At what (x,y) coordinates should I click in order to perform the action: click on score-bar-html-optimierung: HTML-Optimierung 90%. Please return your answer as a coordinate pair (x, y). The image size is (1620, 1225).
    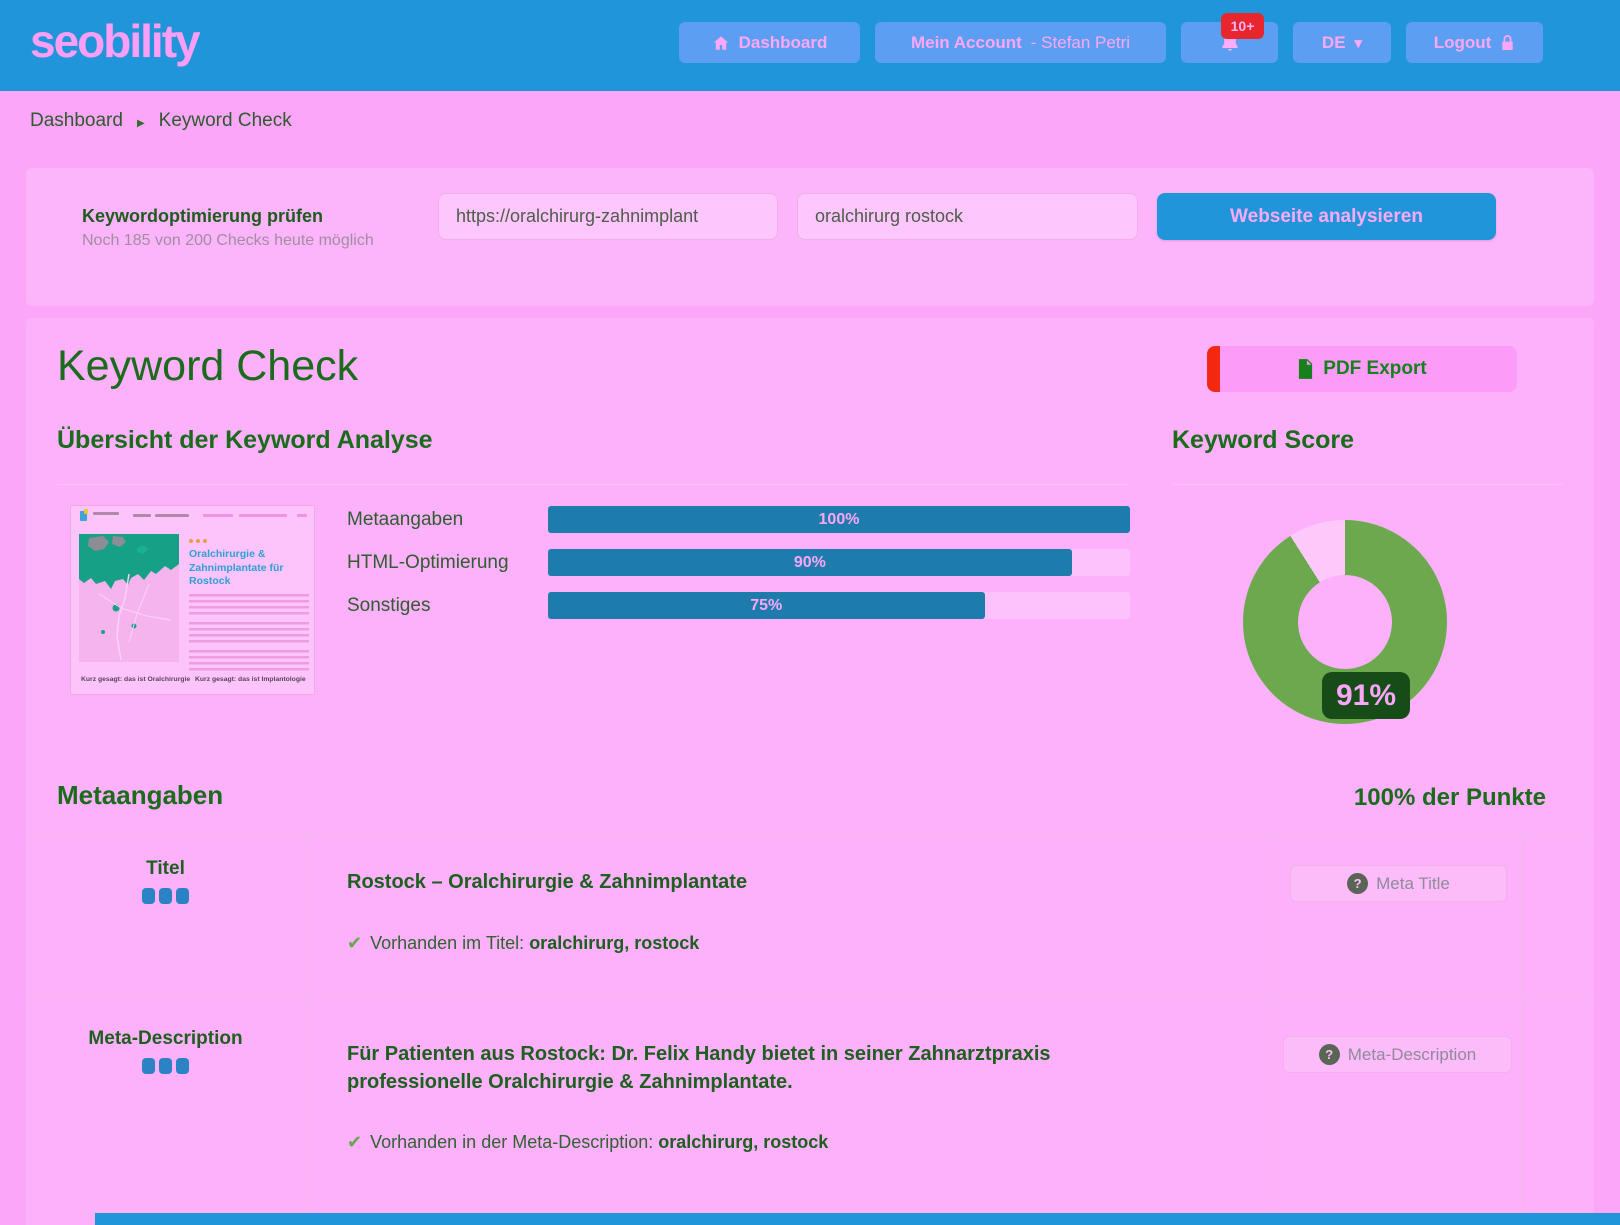
    Looking at the image, I should click on (738, 562).